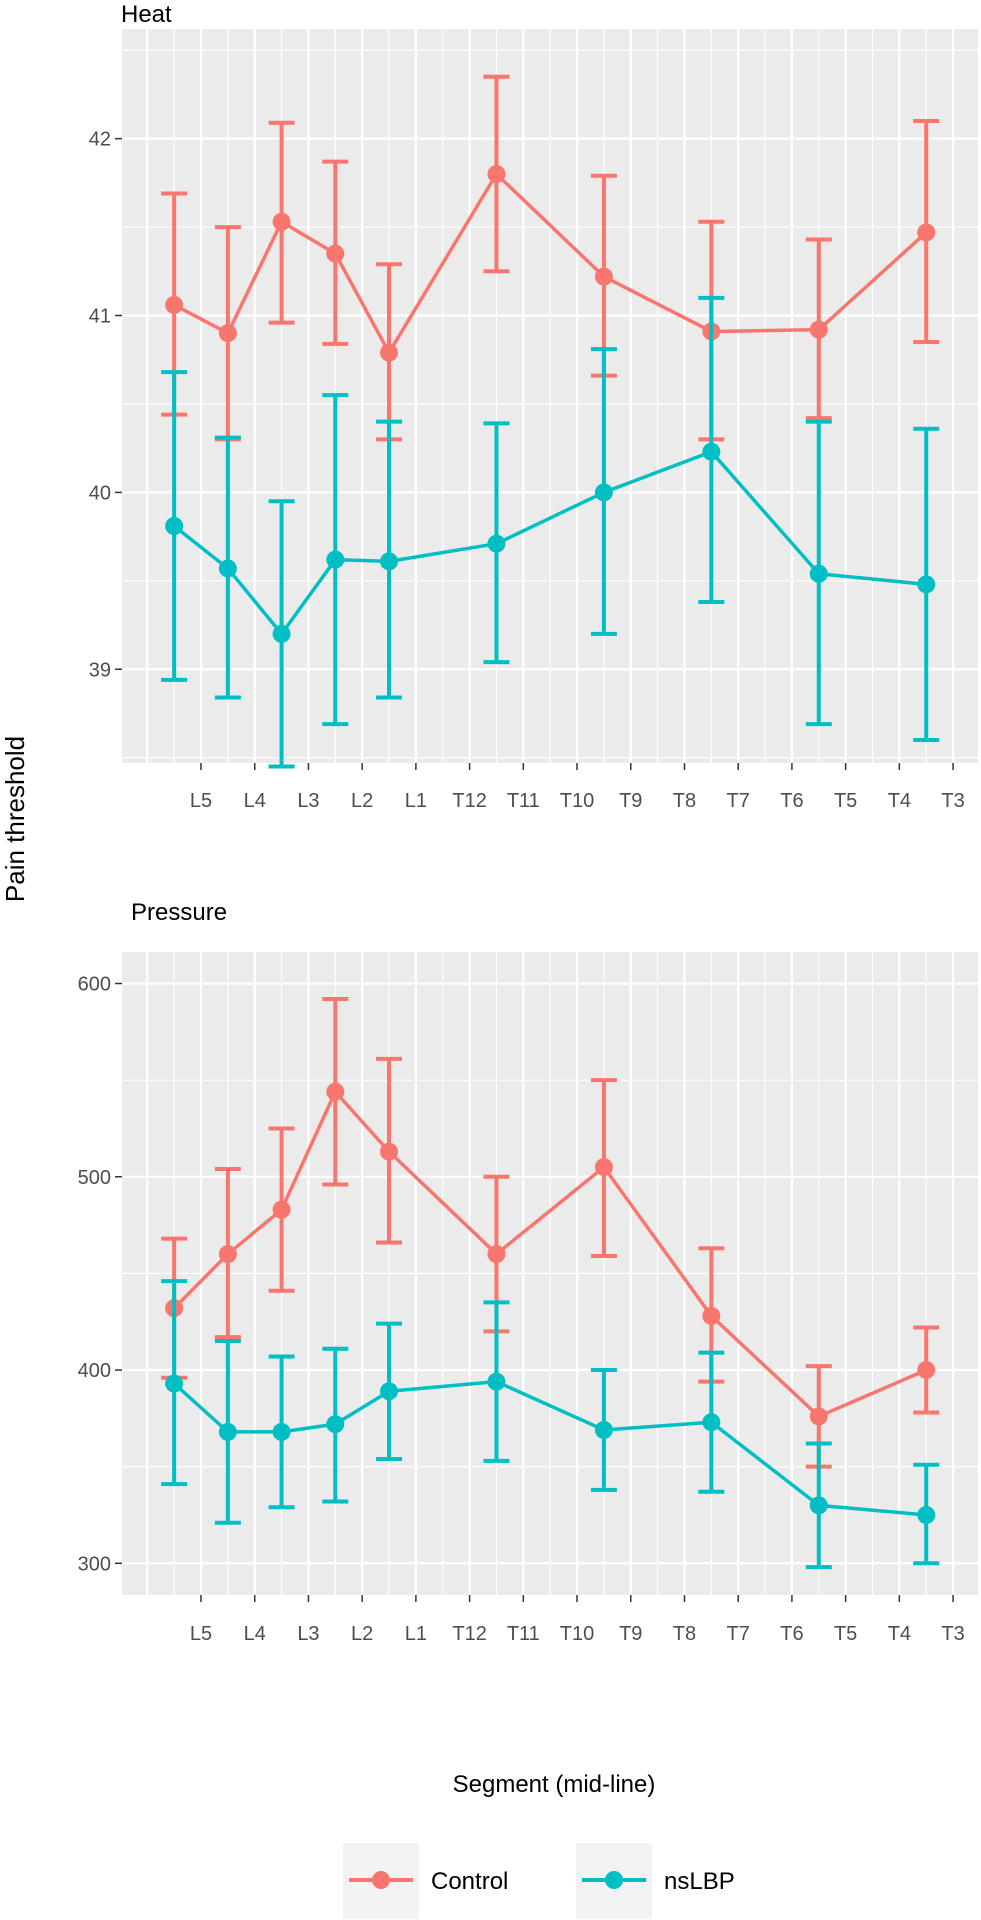 Image resolution: width=981 pixels, height=1920 pixels. I want to click on pressure-x-tick-label: T5, so click(845, 1634).